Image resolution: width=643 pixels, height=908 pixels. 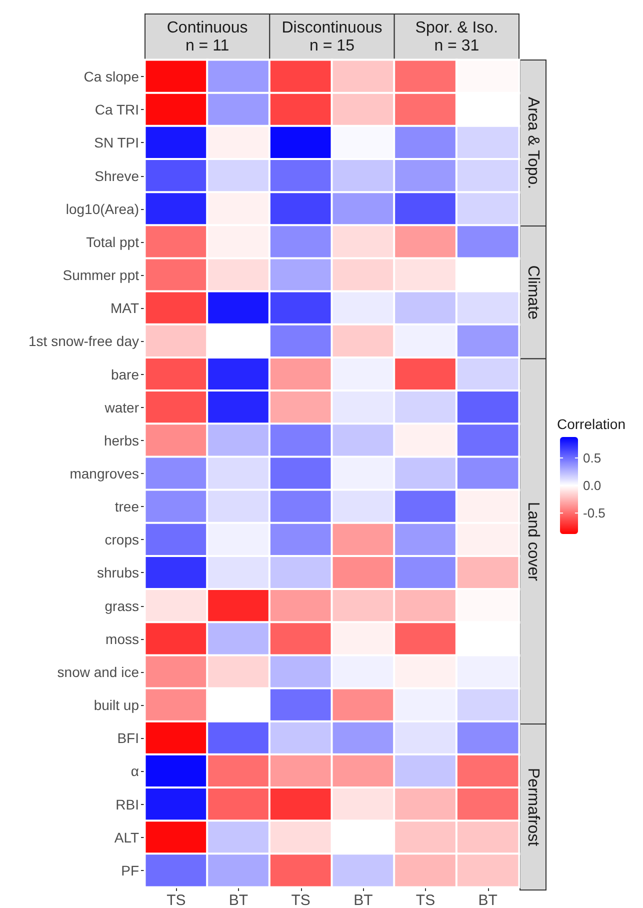 What do you see at coordinates (592, 485) in the screenshot?
I see `color-bar-label: 0.0` at bounding box center [592, 485].